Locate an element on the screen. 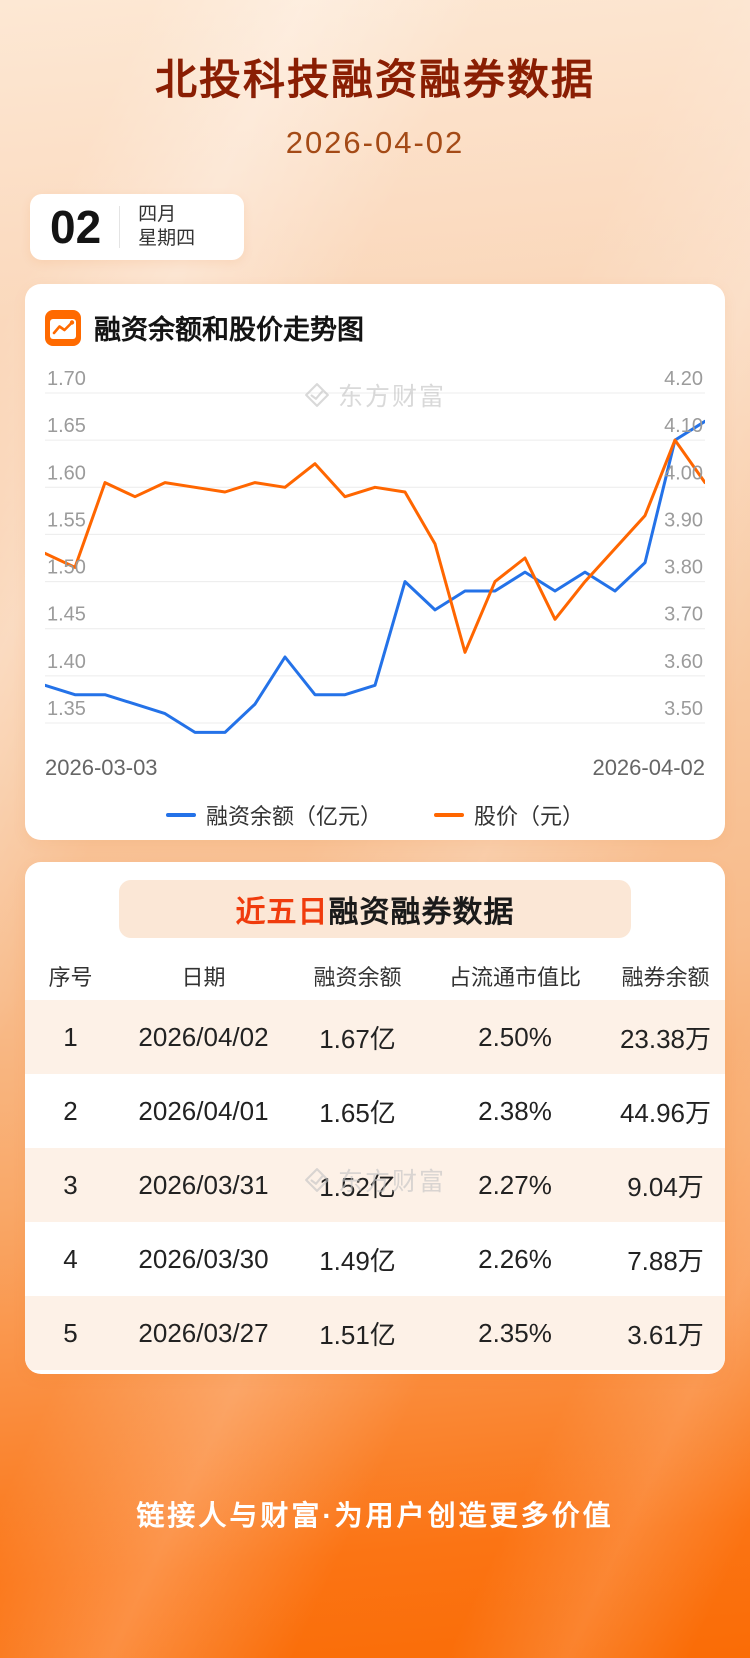 Image resolution: width=750 pixels, height=1658 pixels. table-cell: 44.96万 is located at coordinates (665, 1112).